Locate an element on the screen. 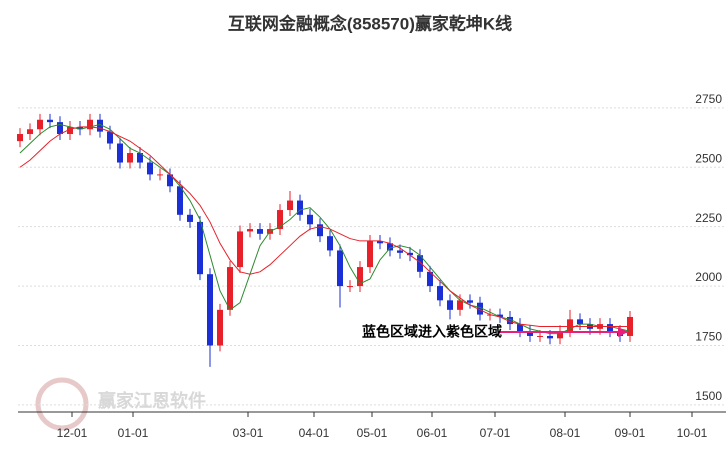 This screenshot has height=455, width=726. x-tick-label: 12-01 is located at coordinates (72, 433).